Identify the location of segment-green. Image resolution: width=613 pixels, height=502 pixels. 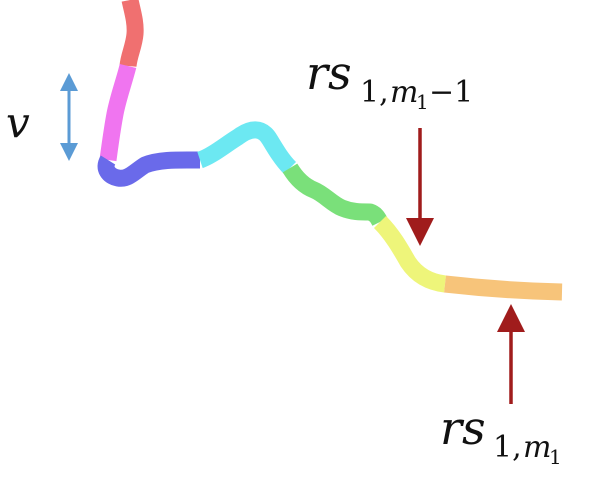
(335, 194).